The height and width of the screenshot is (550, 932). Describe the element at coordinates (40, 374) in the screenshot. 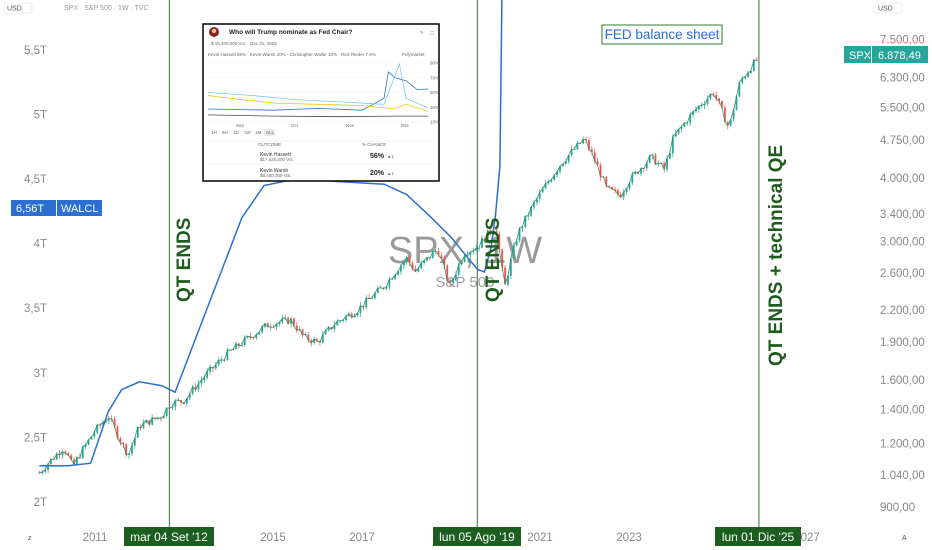

I see `left-axis-tick: 3T` at that location.